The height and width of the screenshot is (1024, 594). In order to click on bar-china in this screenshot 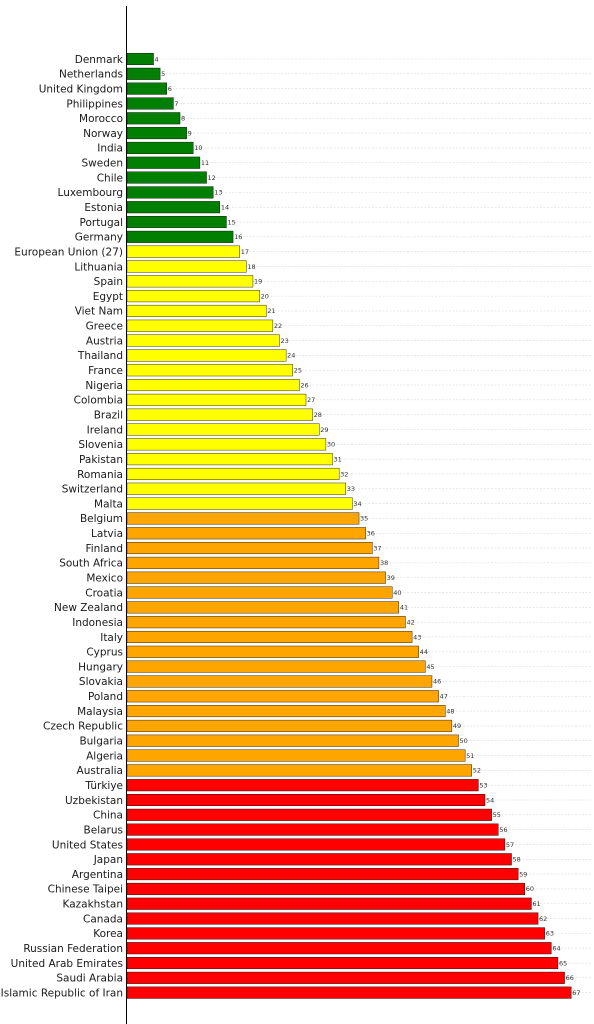, I will do `click(309, 814)`.